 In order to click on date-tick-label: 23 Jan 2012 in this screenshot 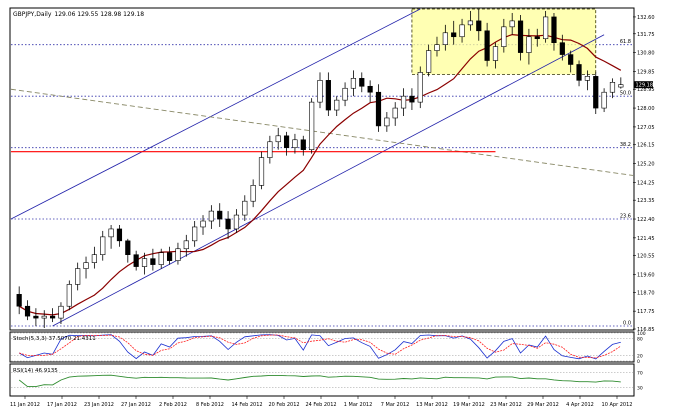, I will do `click(99, 405)`.